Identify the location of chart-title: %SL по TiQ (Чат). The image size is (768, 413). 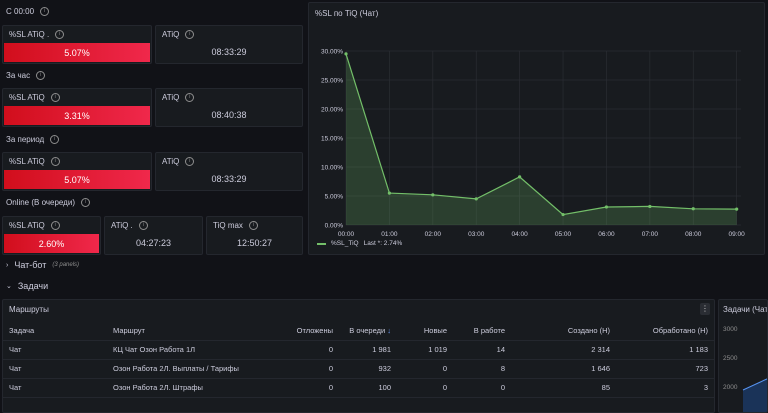
(347, 13).